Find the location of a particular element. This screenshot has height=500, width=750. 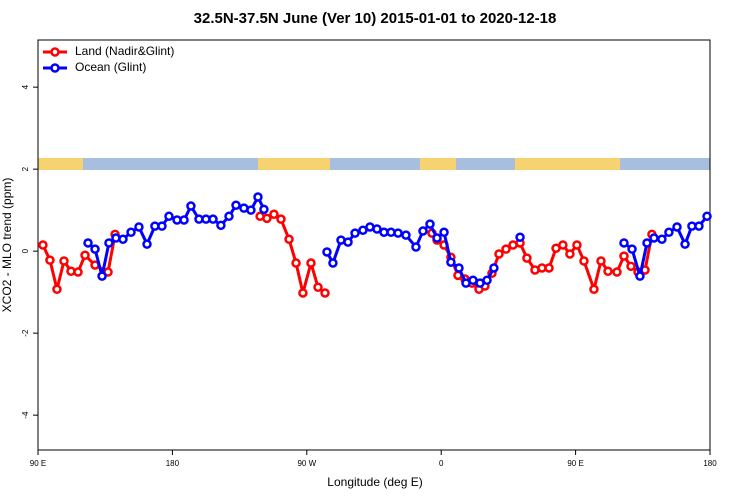

x-tick-label: 90 W is located at coordinates (306, 463).